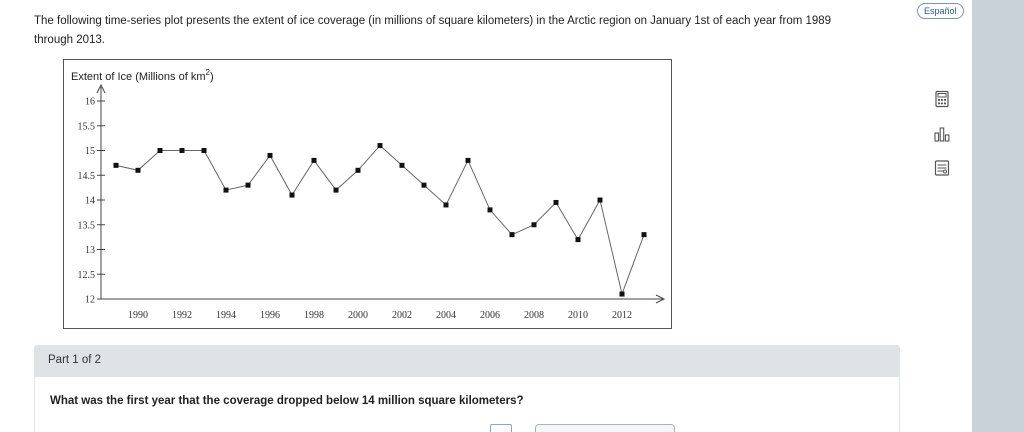 Image resolution: width=1024 pixels, height=432 pixels. Describe the element at coordinates (87, 126) in the screenshot. I see `y-tick-label: 15.5` at that location.